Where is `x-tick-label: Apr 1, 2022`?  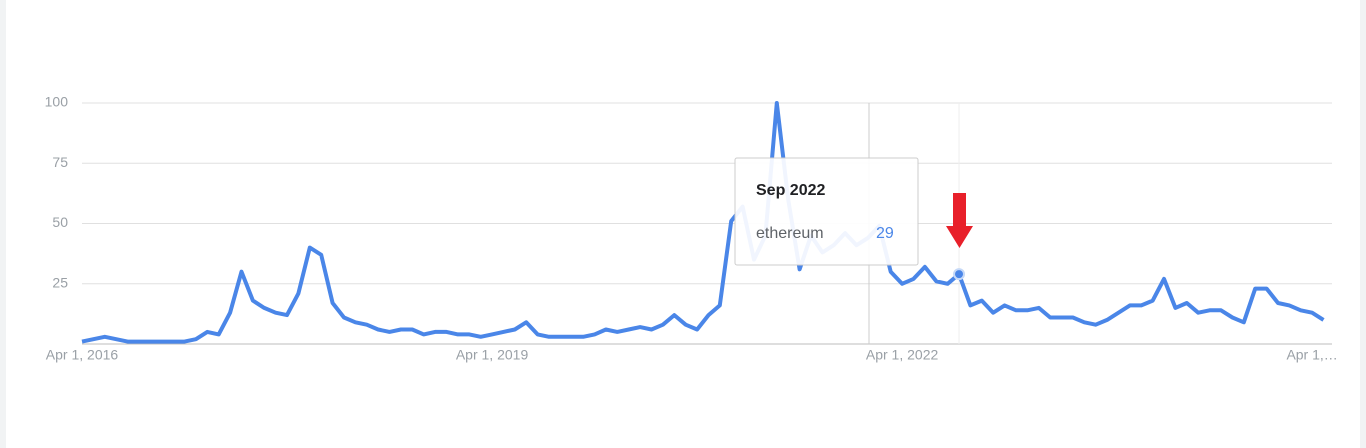 x-tick-label: Apr 1, 2022 is located at coordinates (902, 355).